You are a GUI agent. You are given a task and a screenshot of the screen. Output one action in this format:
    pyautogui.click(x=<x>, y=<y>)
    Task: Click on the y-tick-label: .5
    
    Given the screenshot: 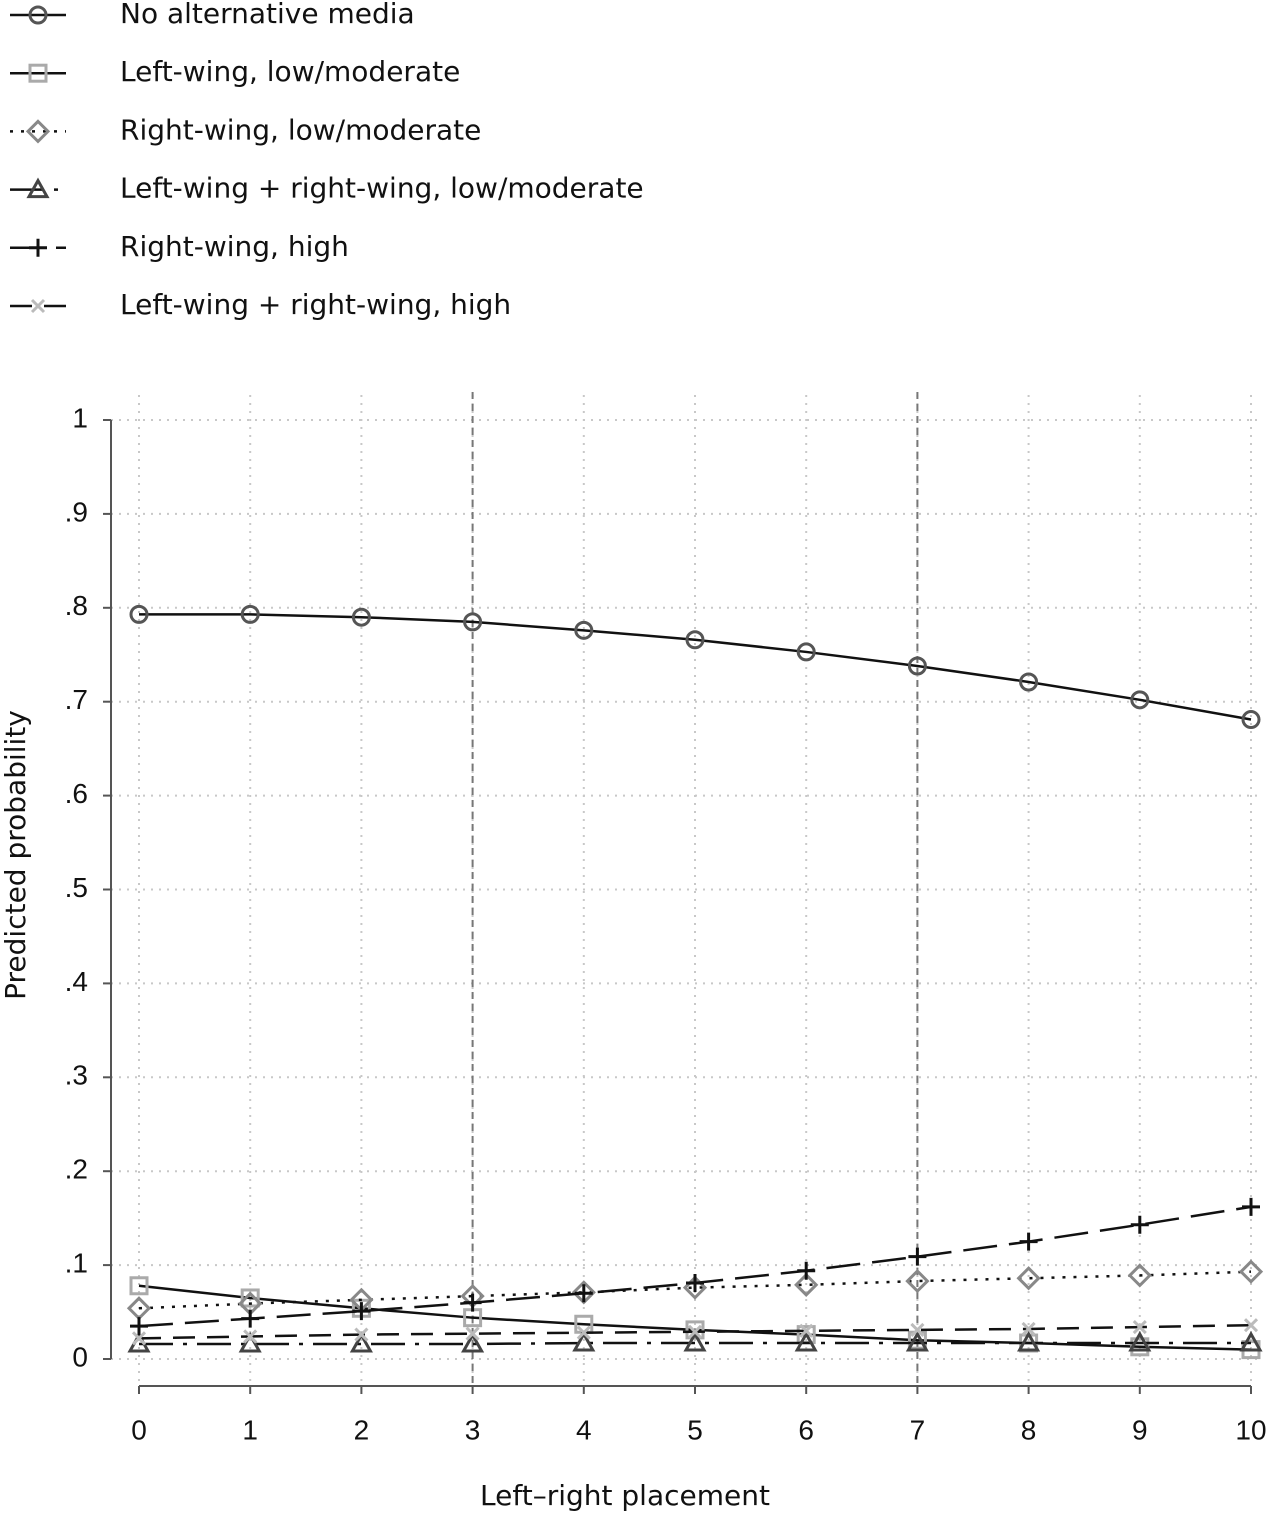 What is the action you would take?
    pyautogui.click(x=76, y=887)
    